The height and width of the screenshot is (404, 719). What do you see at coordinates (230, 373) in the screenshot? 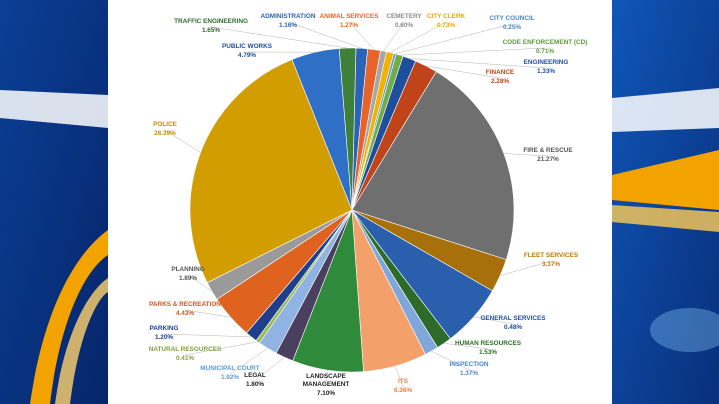
I see `slice-label: MUNICIPAL COURT 1.92%` at bounding box center [230, 373].